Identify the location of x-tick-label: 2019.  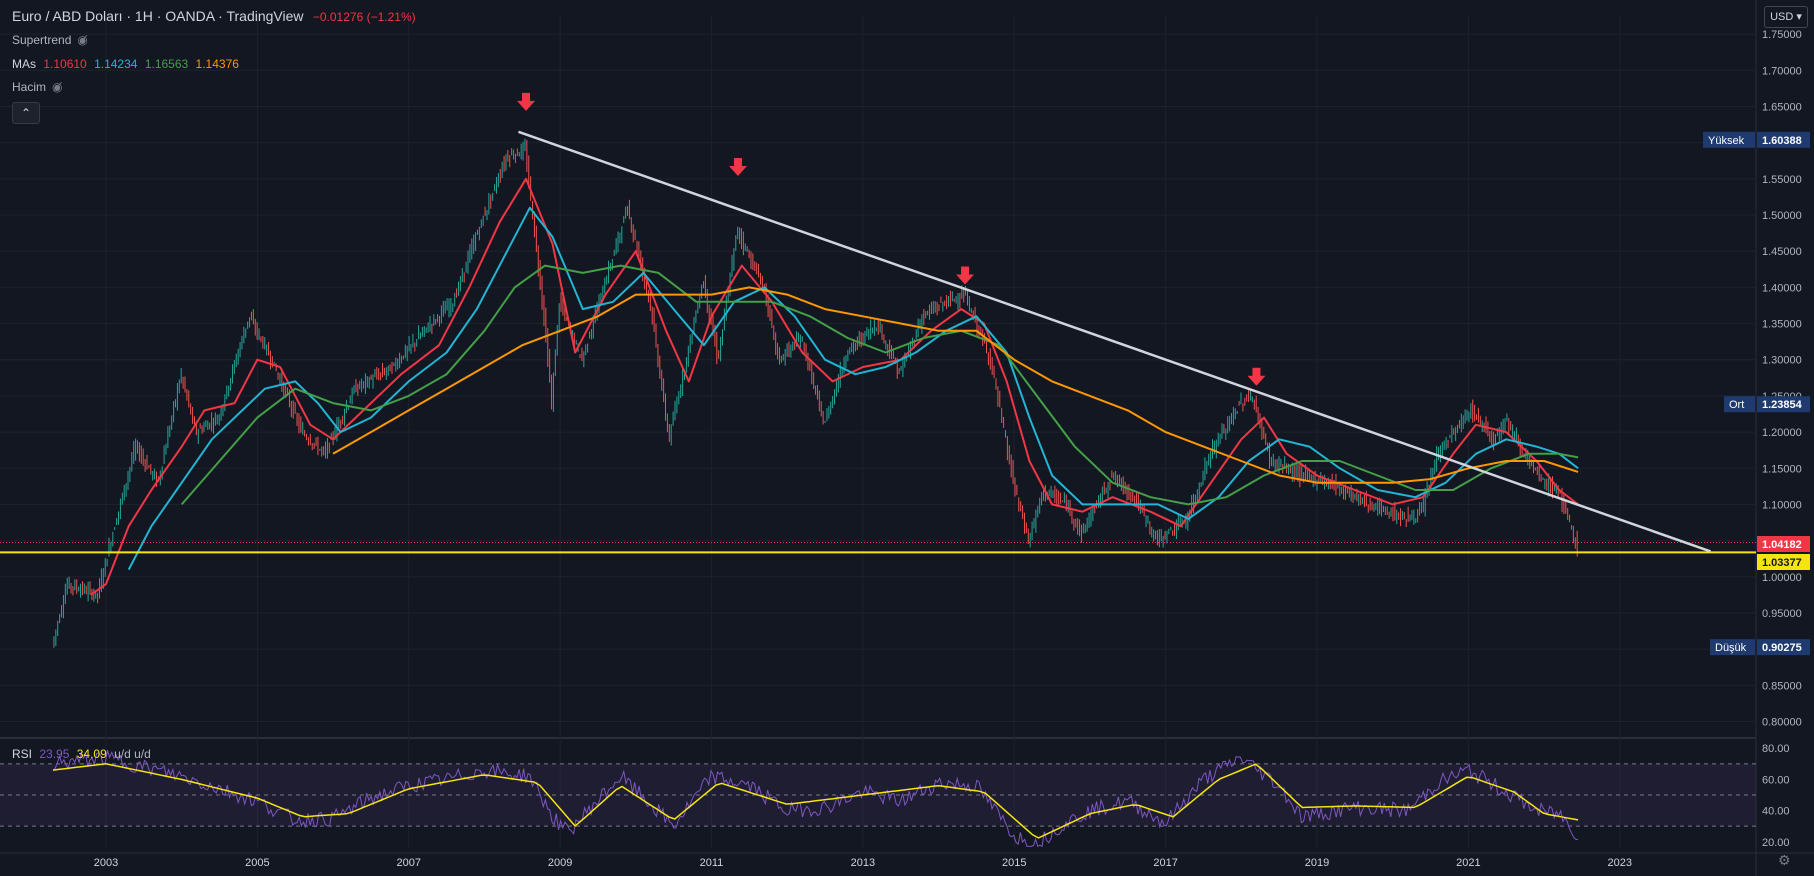
(1317, 863).